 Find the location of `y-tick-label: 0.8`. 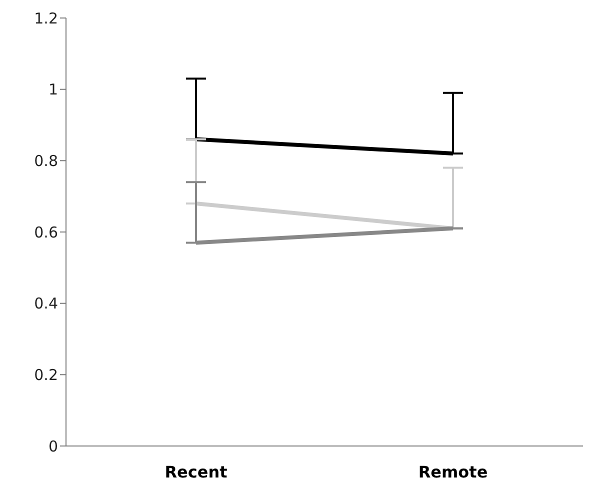

y-tick-label: 0.8 is located at coordinates (46, 161).